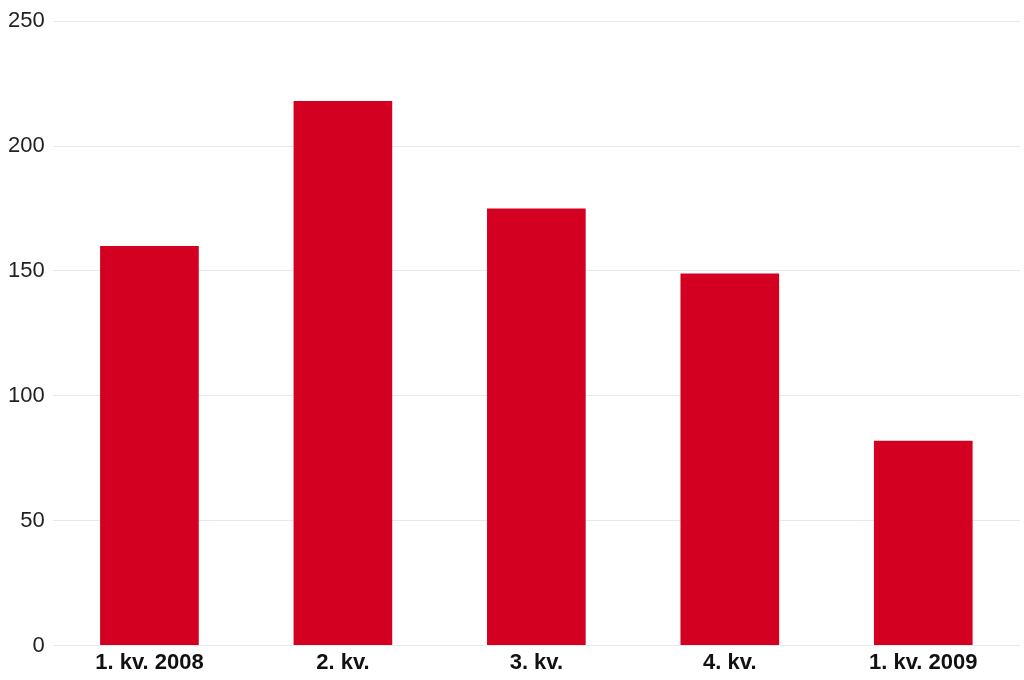 The width and height of the screenshot is (1024, 680). What do you see at coordinates (923, 661) in the screenshot?
I see `x-tick-label: 1. kv. 2009` at bounding box center [923, 661].